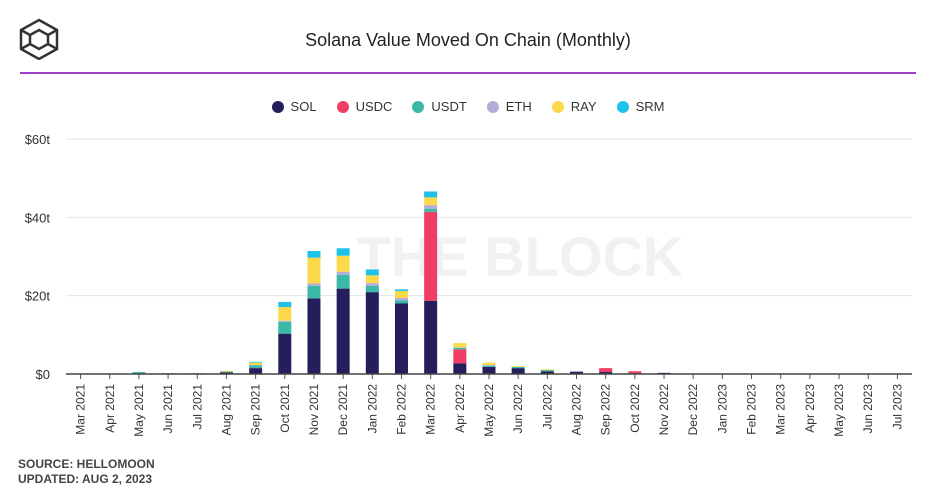 The width and height of the screenshot is (936, 492). I want to click on x-tick-label: Feb 2023, so click(752, 409).